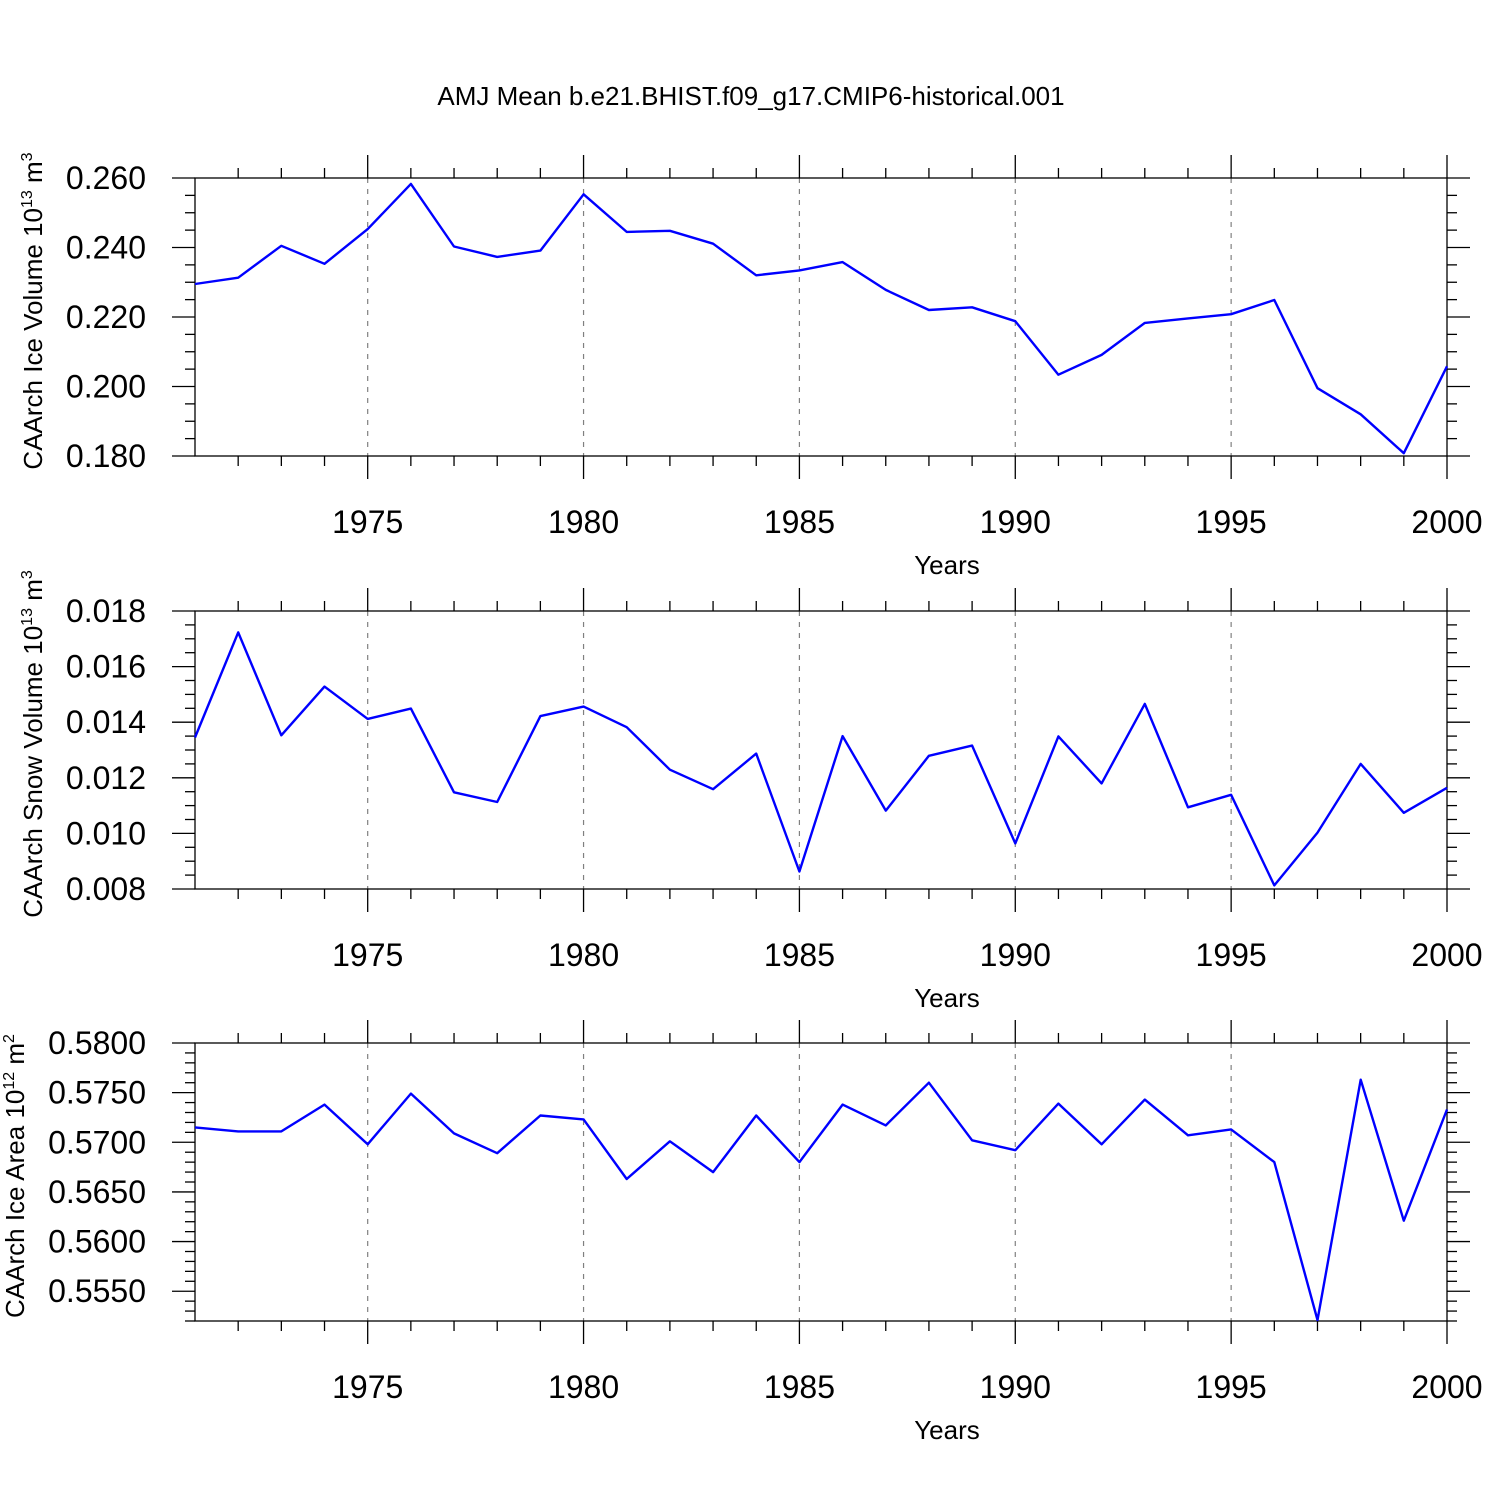  Describe the element at coordinates (106, 611) in the screenshot. I see `y-tick-label: 0.018` at that location.